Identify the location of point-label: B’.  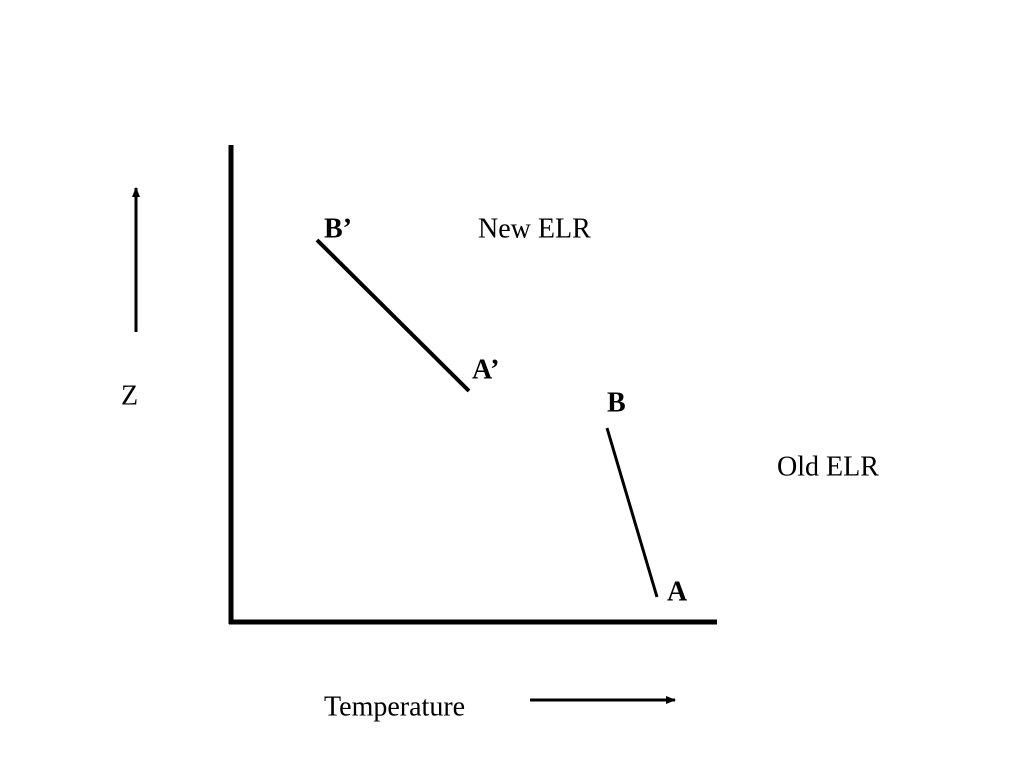
(338, 229).